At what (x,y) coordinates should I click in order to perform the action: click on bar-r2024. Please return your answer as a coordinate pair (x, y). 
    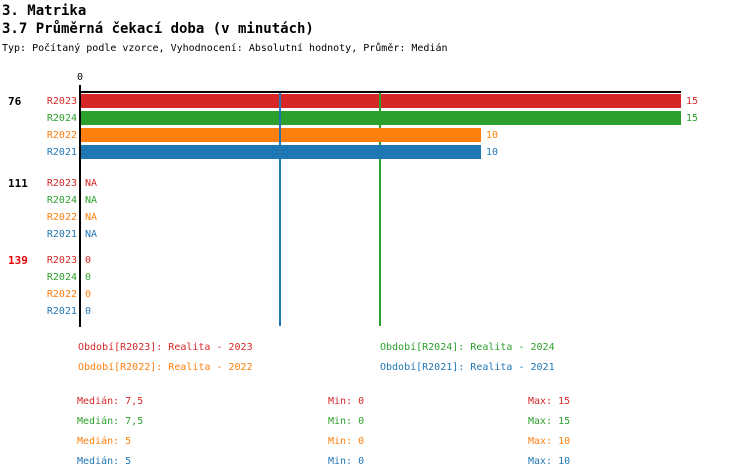
    Looking at the image, I should click on (381, 118).